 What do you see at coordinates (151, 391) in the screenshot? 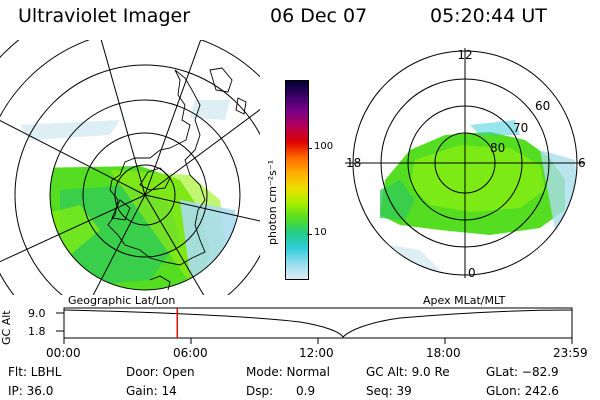
I see `gain-label: Gain: 14` at bounding box center [151, 391].